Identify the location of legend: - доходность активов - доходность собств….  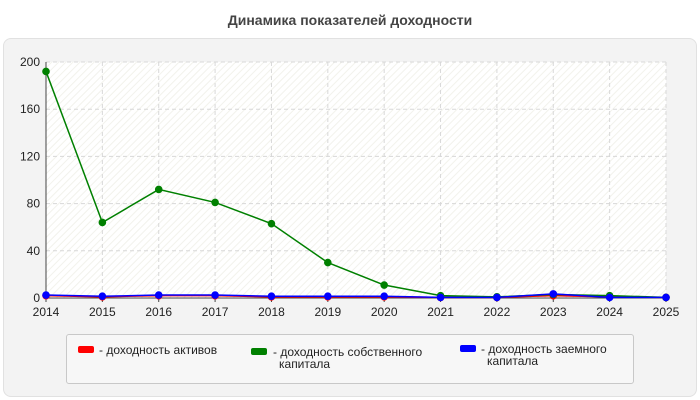
(350, 359).